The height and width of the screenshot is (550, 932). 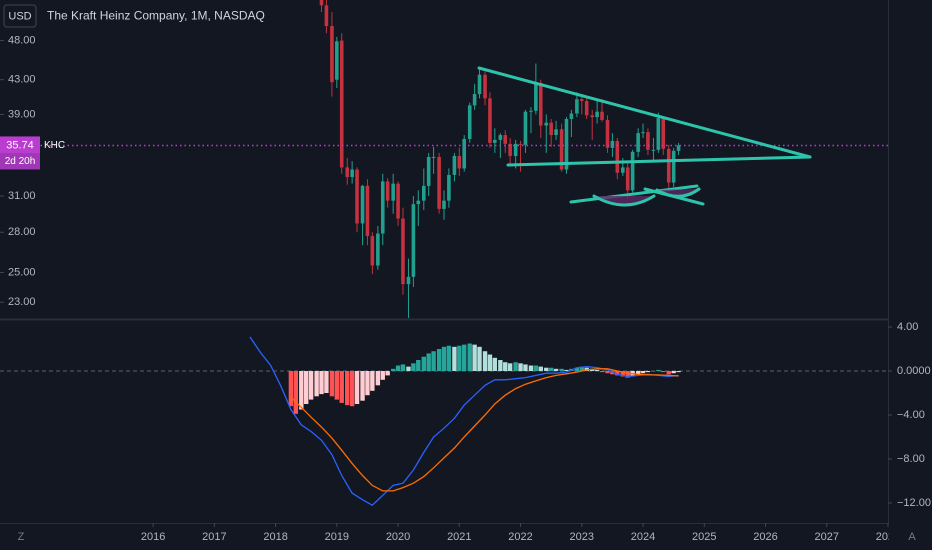 I want to click on y-tick-label: 25.00, so click(x=22, y=272).